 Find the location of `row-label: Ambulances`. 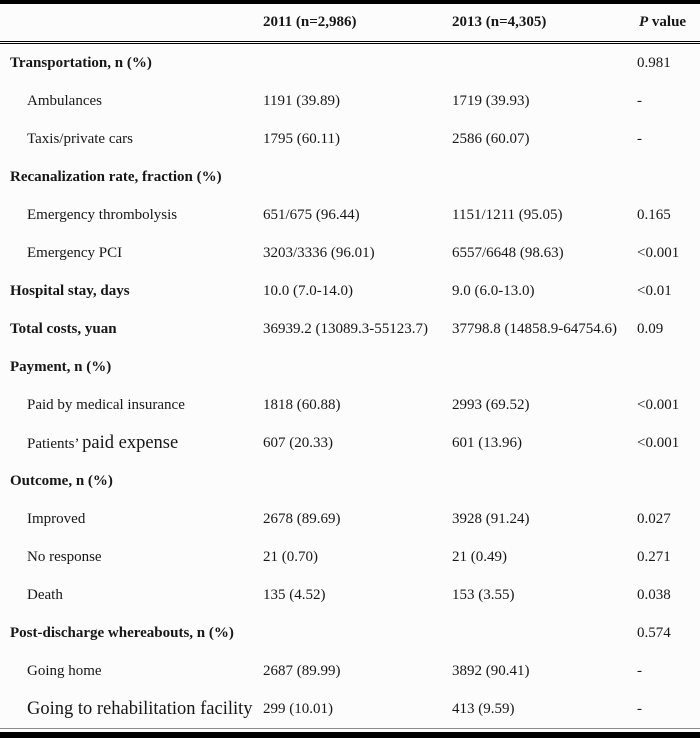

row-label: Ambulances is located at coordinates (131, 101).